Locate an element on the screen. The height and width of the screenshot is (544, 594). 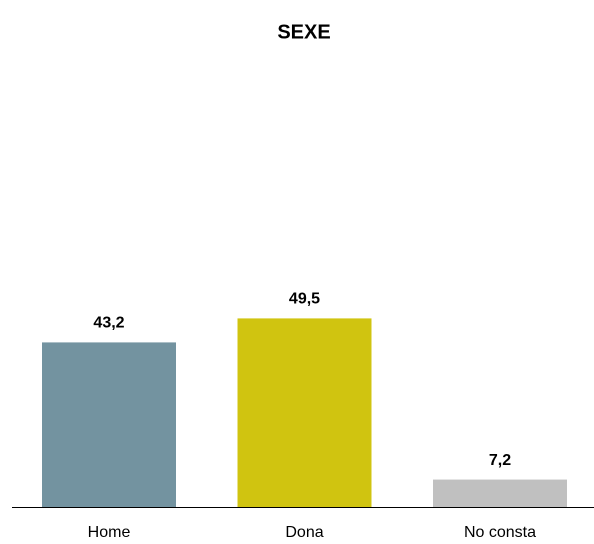
value-label: 49,5 is located at coordinates (304, 299).